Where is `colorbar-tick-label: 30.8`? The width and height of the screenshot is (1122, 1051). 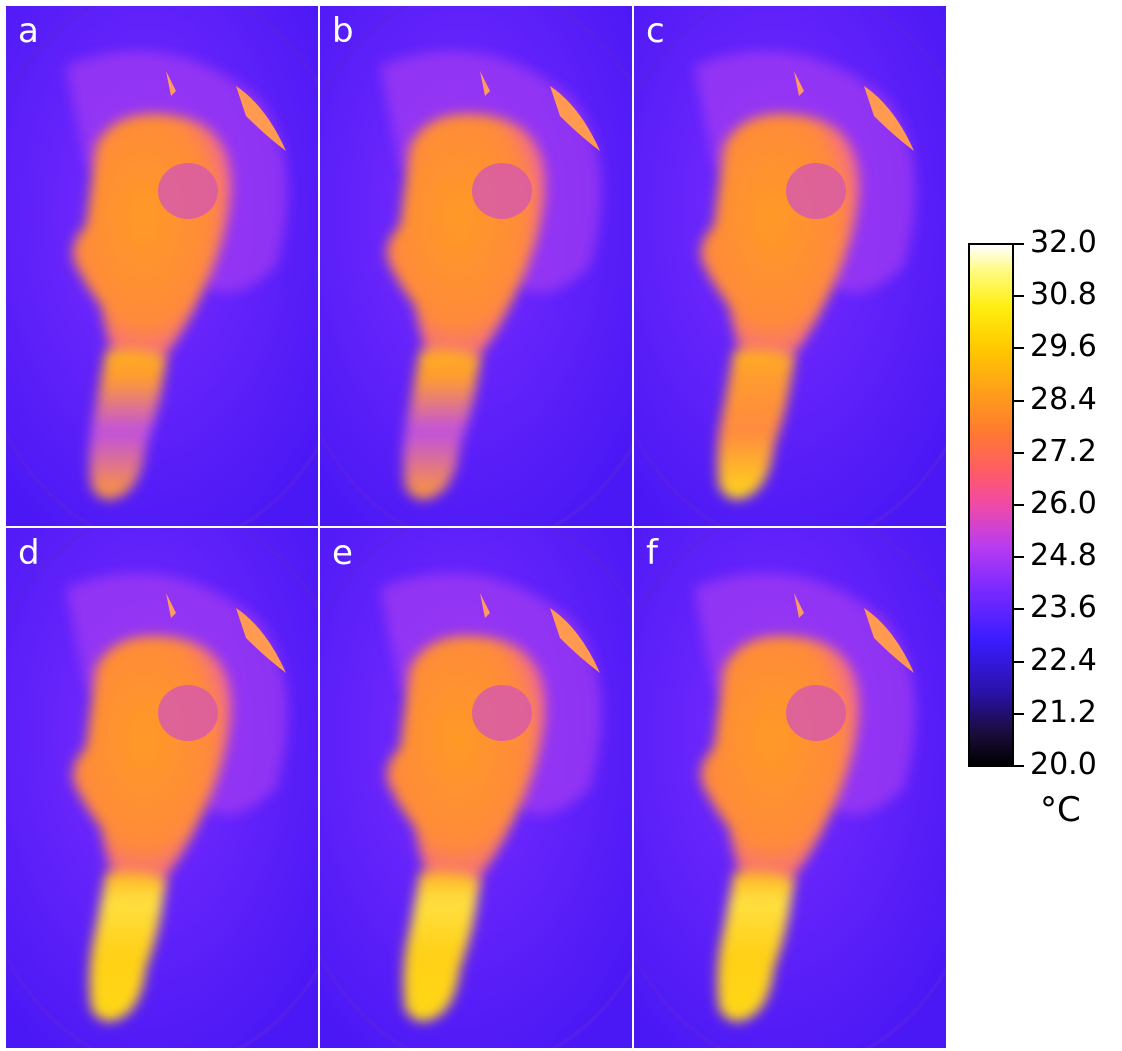
colorbar-tick-label: 30.8 is located at coordinates (1063, 294).